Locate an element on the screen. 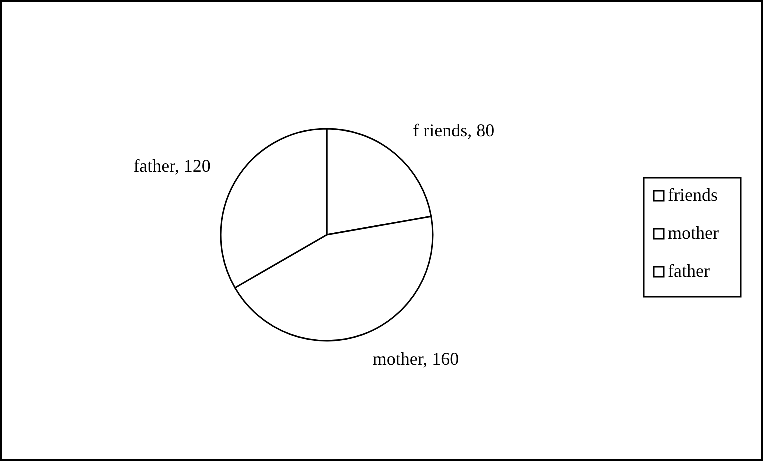 This screenshot has height=461, width=763. data-label: mother, 160 is located at coordinates (416, 359).